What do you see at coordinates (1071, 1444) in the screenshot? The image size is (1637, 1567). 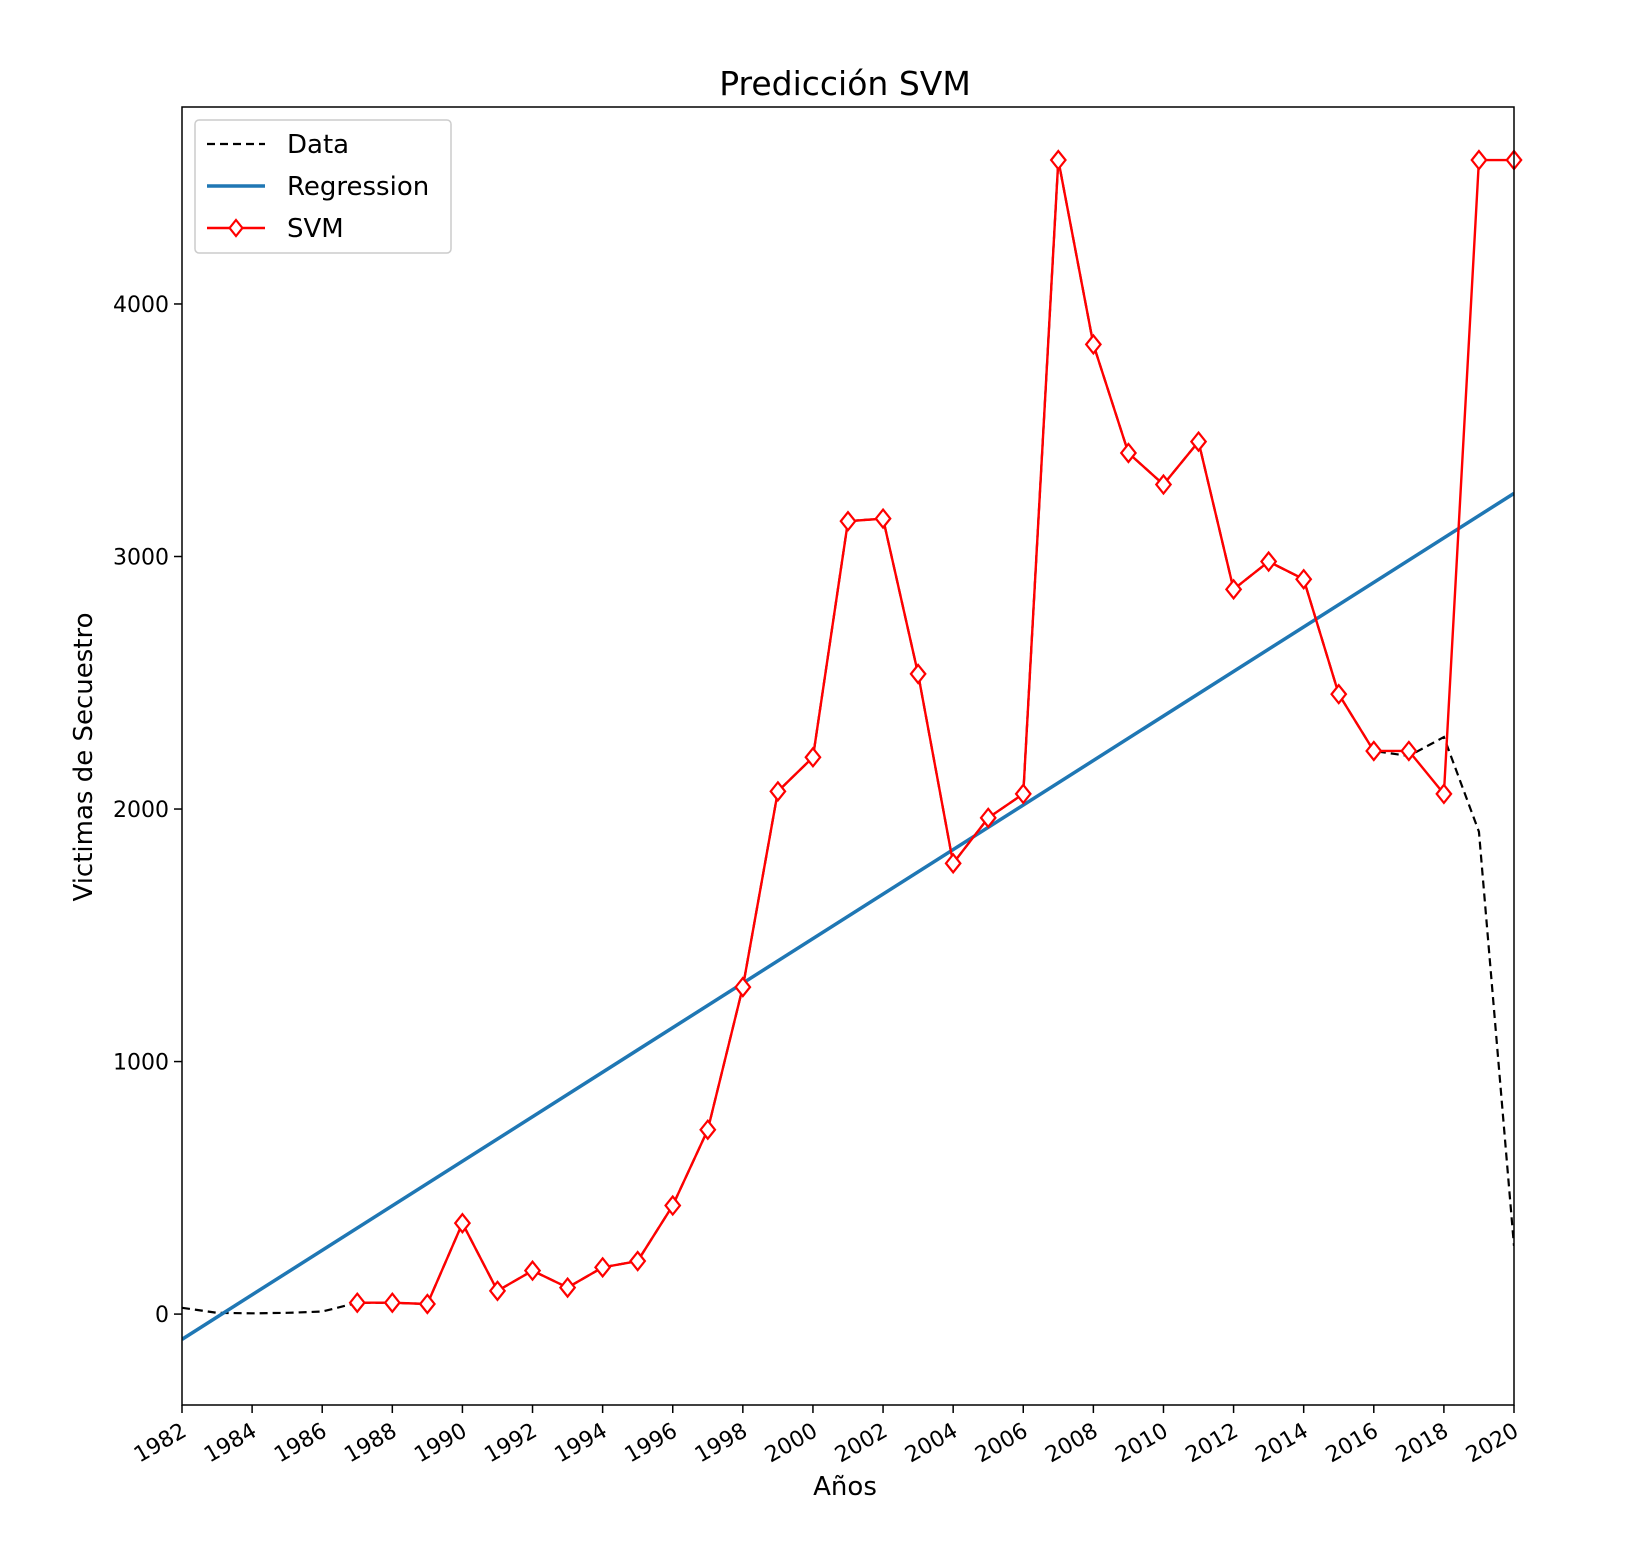 I see `x-tick-label: 2008` at bounding box center [1071, 1444].